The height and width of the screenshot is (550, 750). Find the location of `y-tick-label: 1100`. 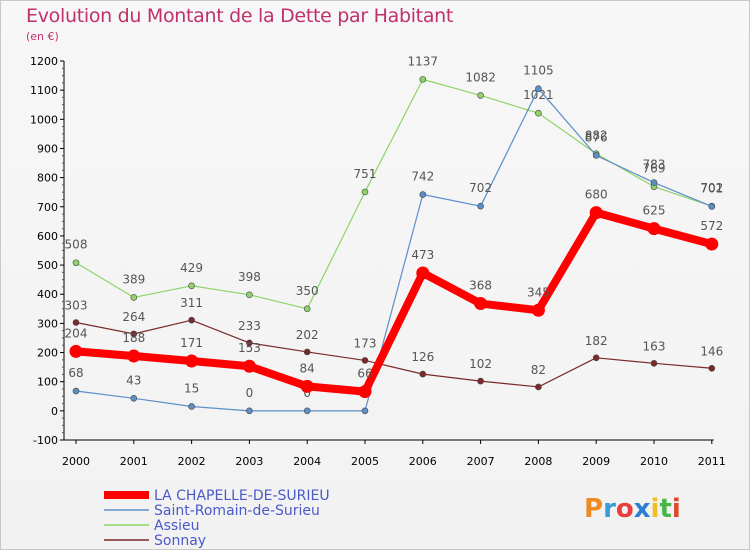

y-tick-label: 1100 is located at coordinates (44, 90).